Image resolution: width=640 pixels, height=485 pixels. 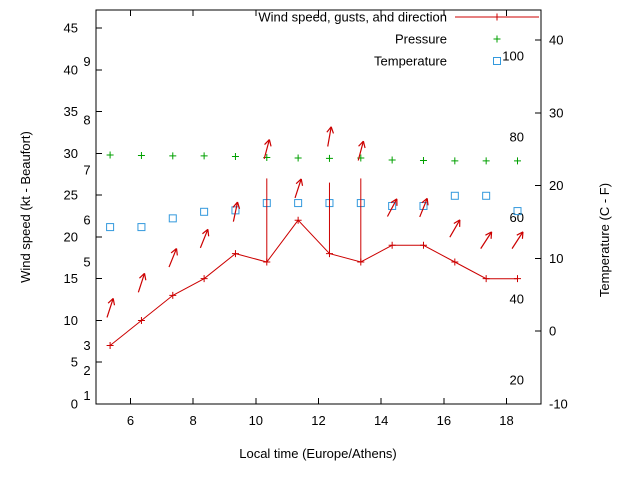 I want to click on svg-text: 1, so click(x=86, y=395).